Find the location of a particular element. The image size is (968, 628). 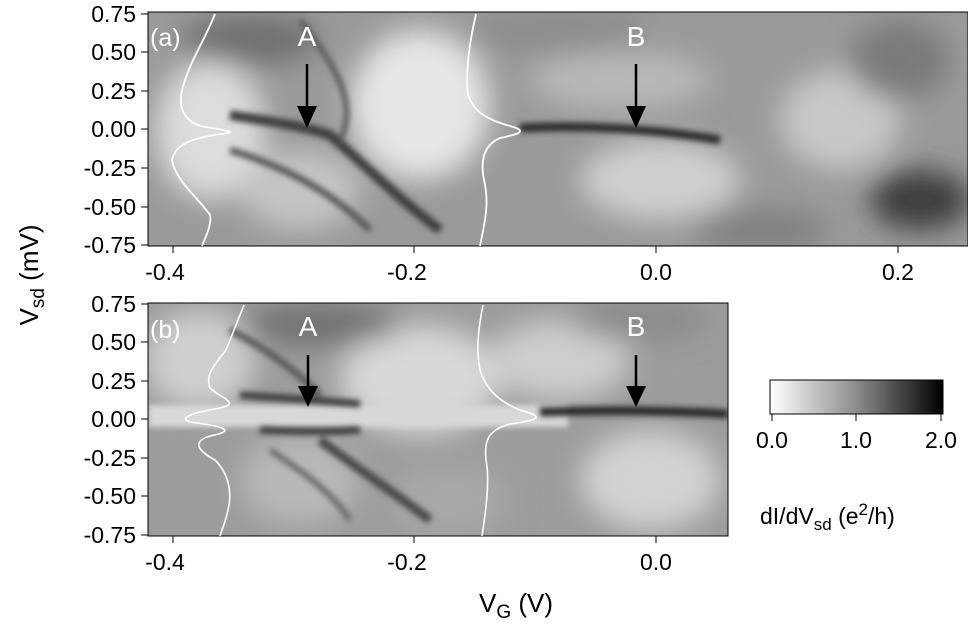

panel-b-ytick-label: -0.75 is located at coordinates (110, 535).